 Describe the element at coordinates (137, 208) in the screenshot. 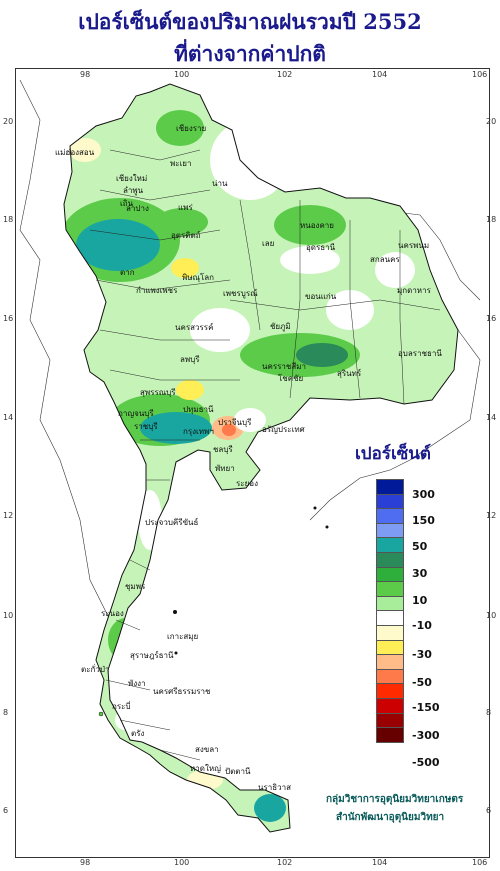

I see `province-label: ลำปาง` at that location.